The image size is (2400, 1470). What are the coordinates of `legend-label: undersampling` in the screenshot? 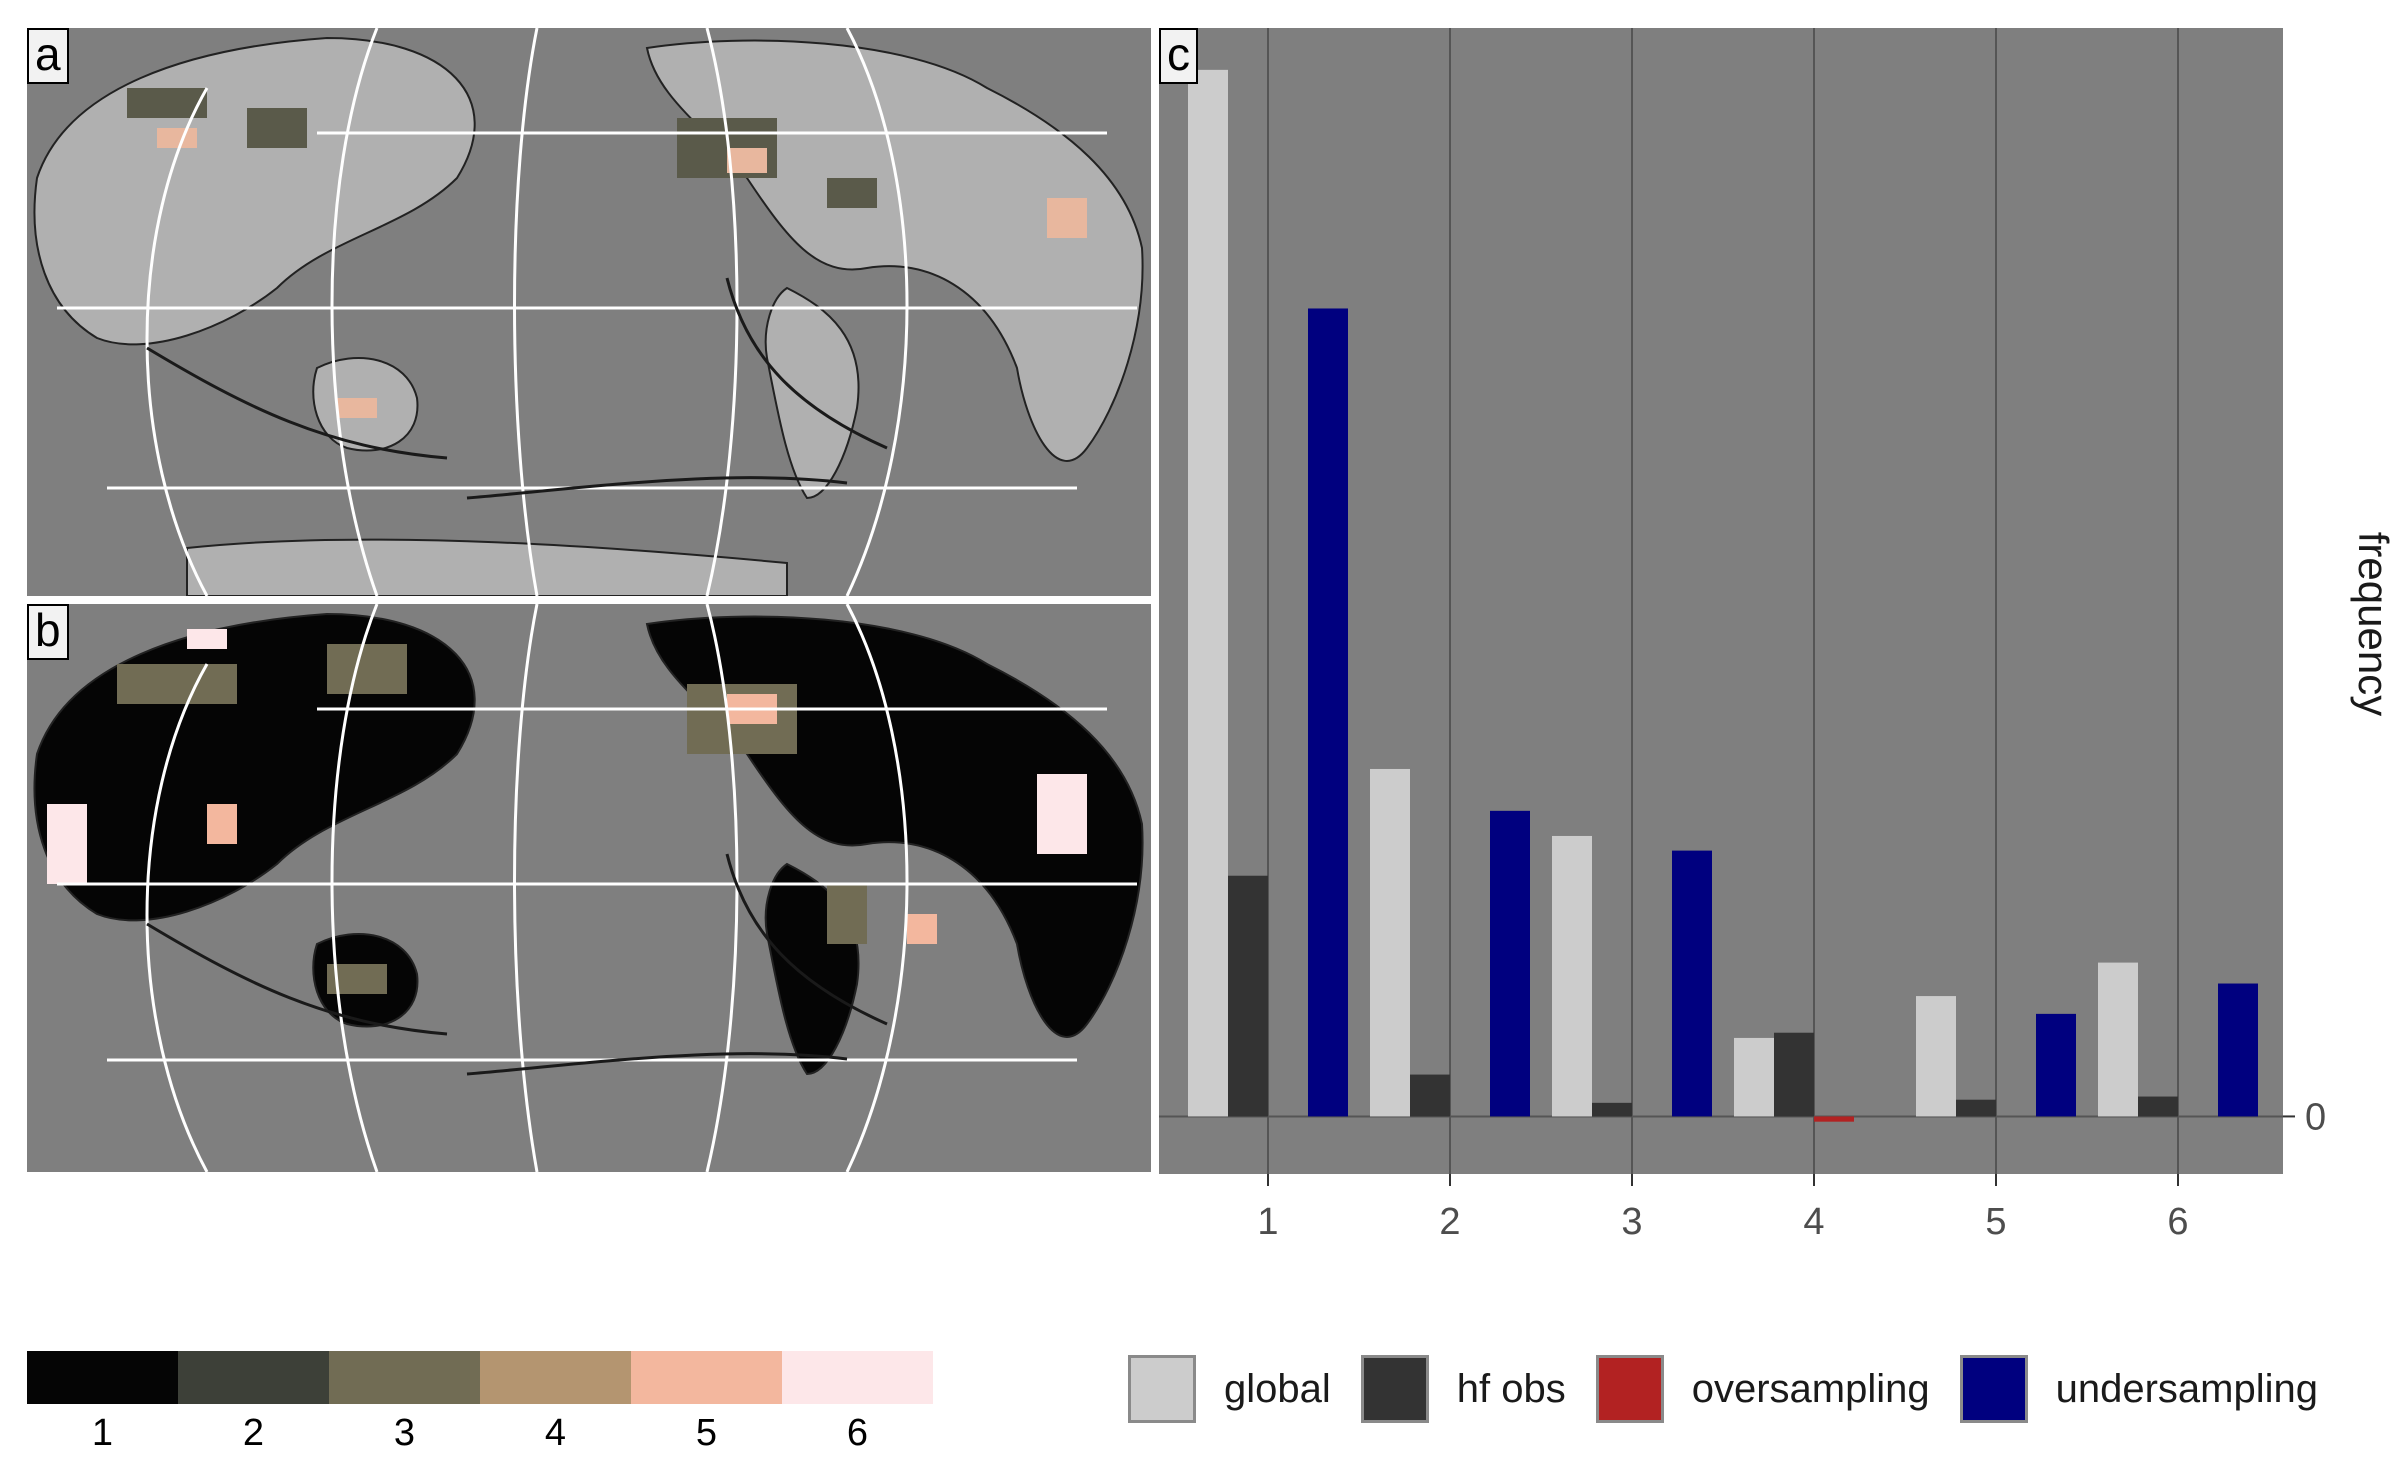 It's located at (2187, 1388).